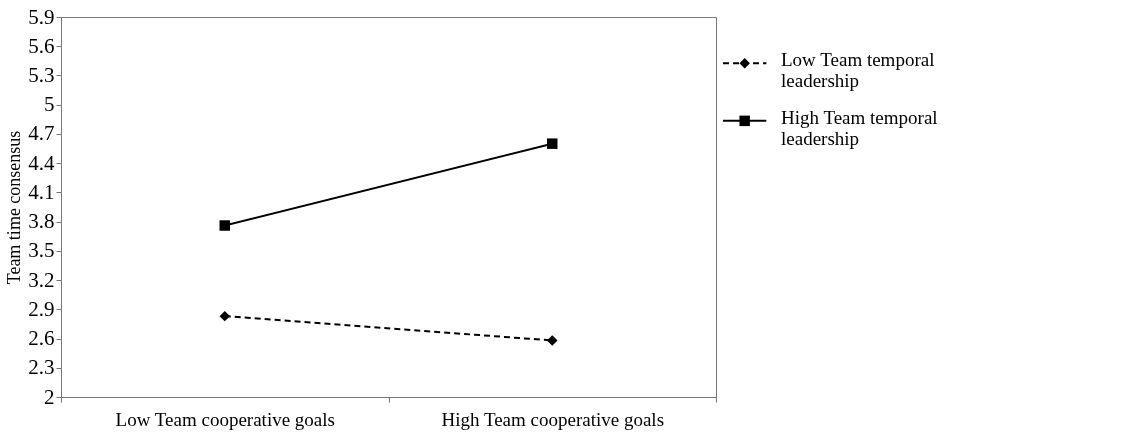  I want to click on y-tick-label: 3.2, so click(41, 279).